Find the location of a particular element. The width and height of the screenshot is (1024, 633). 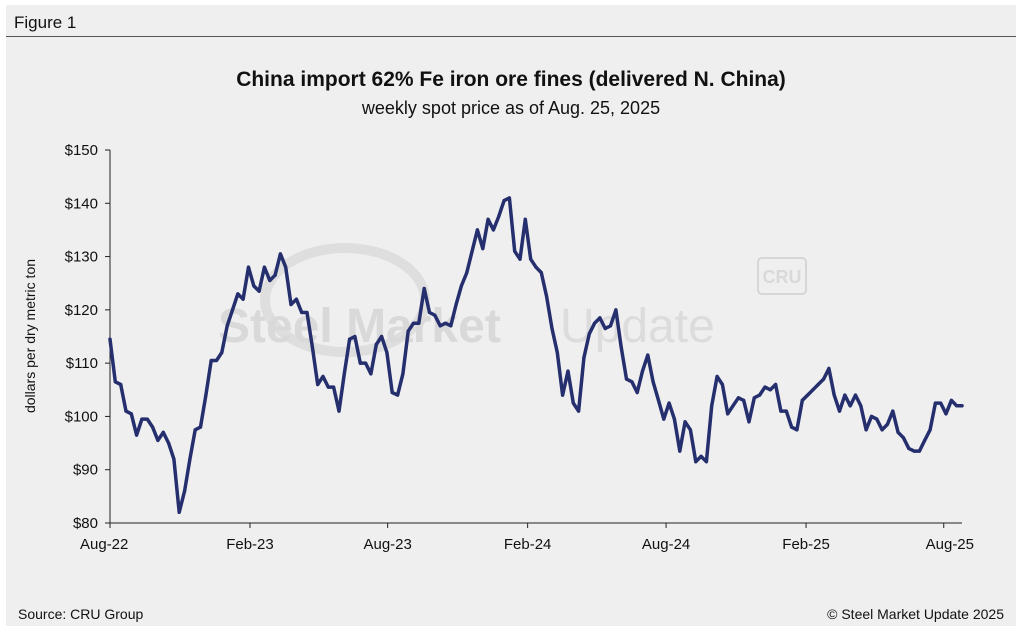

watermark-badge: CRU is located at coordinates (782, 277).